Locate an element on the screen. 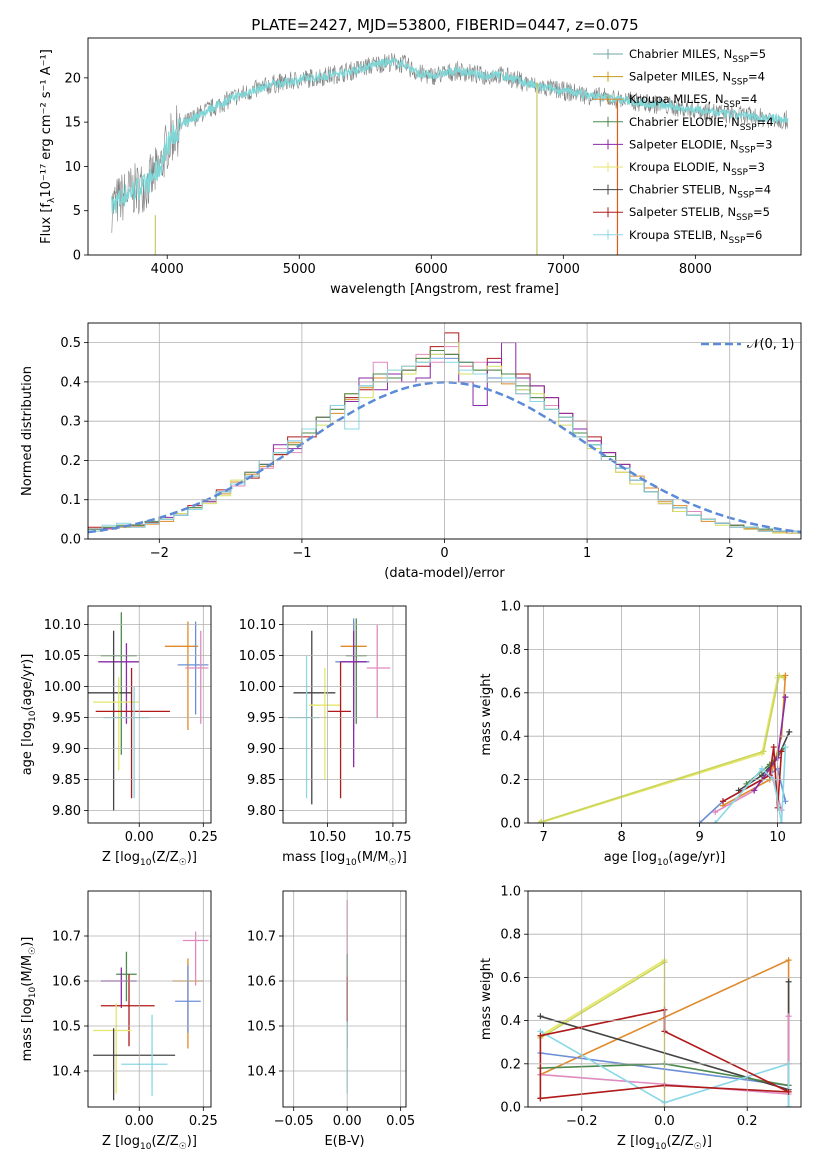 This screenshot has width=819, height=1170. x-tick-label: 8000 is located at coordinates (695, 269).